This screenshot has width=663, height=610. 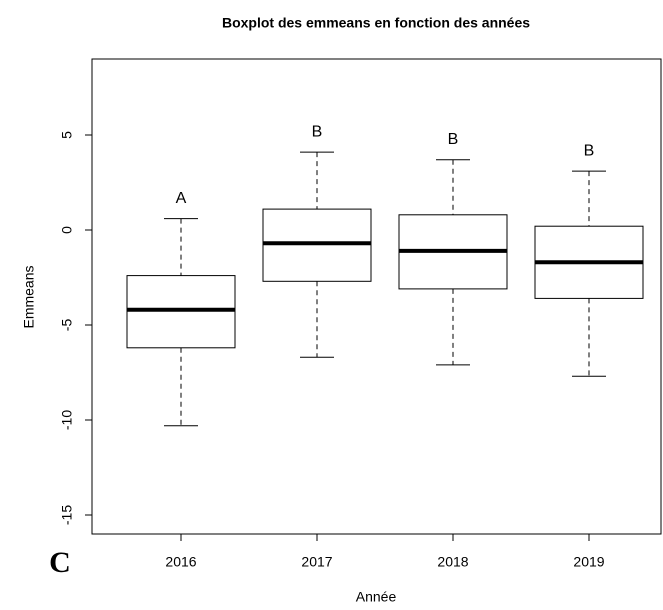 I want to click on y-axis-label: Emmeans, so click(x=29, y=296).